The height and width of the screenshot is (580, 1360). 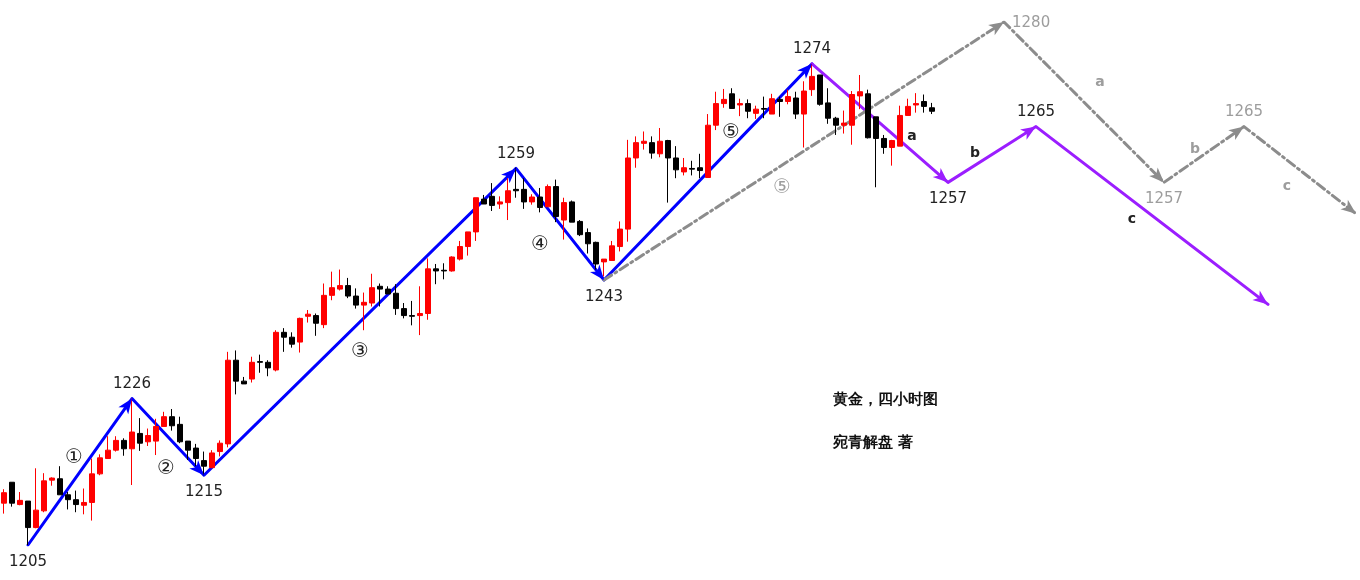 What do you see at coordinates (812, 48) in the screenshot?
I see `data-label: 1274` at bounding box center [812, 48].